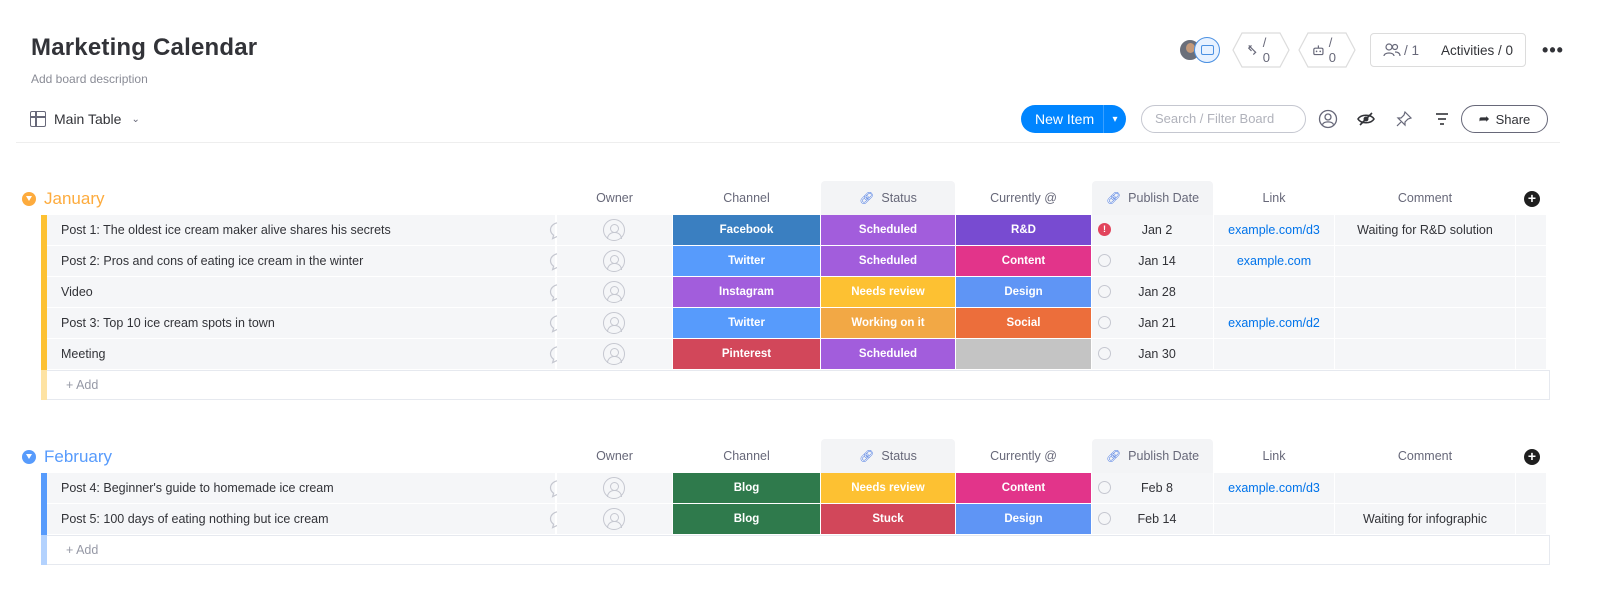  Describe the element at coordinates (746, 323) in the screenshot. I see `channel-label: Twitter` at that location.